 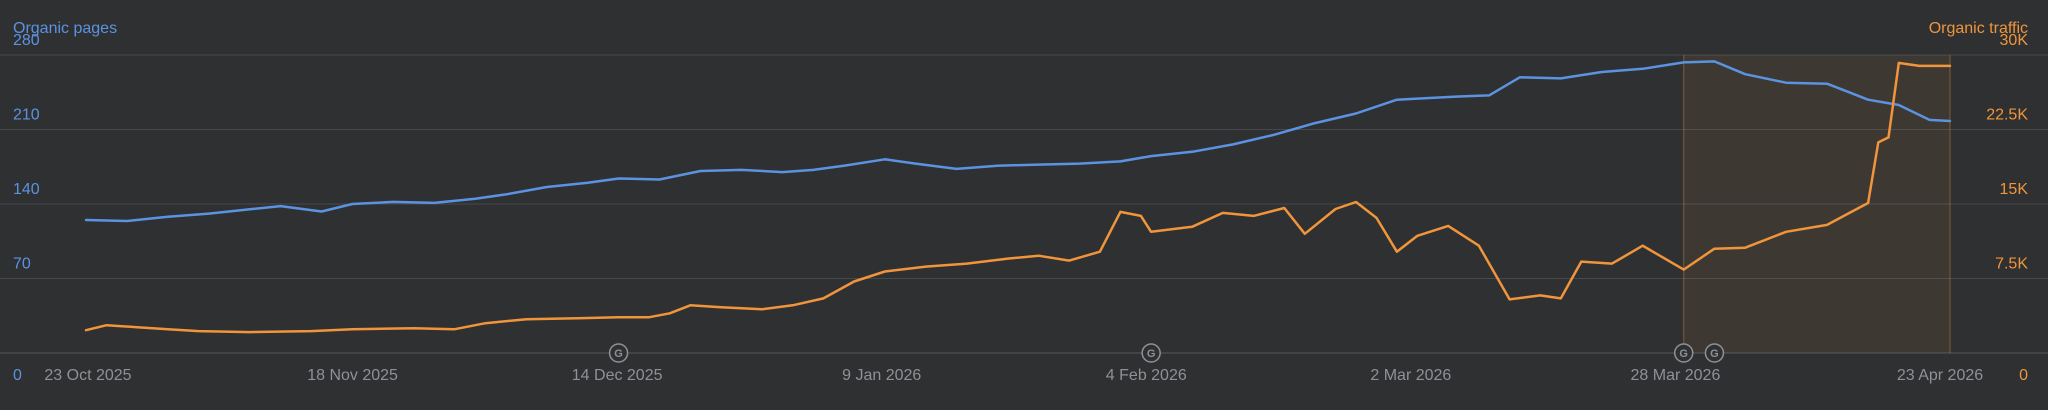 What do you see at coordinates (1676, 375) in the screenshot?
I see `x-tick-label: 28 Mar 2026` at bounding box center [1676, 375].